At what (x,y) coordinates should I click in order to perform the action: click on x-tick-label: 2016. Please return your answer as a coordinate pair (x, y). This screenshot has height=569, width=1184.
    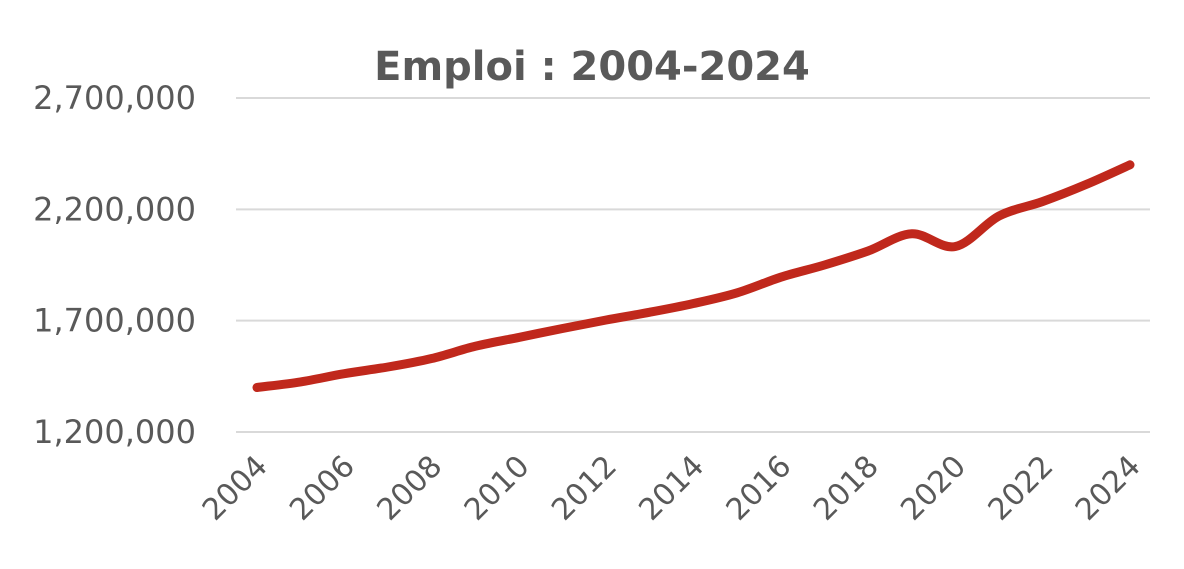
    Looking at the image, I should click on (759, 488).